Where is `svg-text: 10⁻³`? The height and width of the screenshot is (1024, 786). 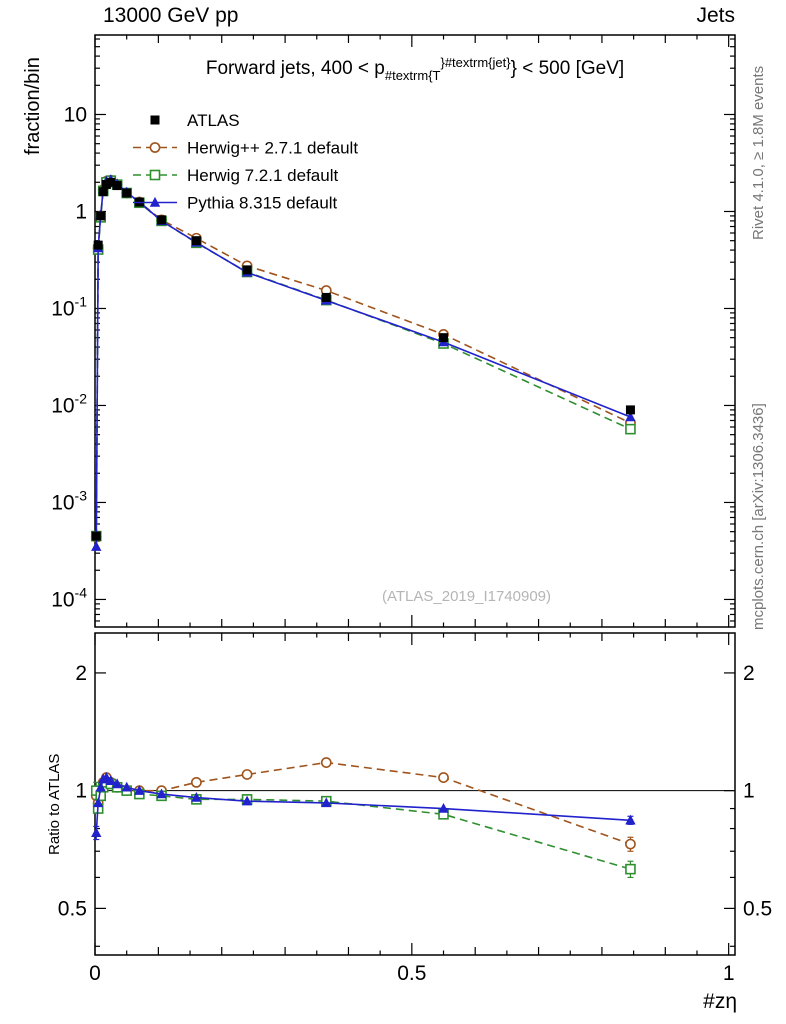
svg-text: 10⁻³ is located at coordinates (69, 500).